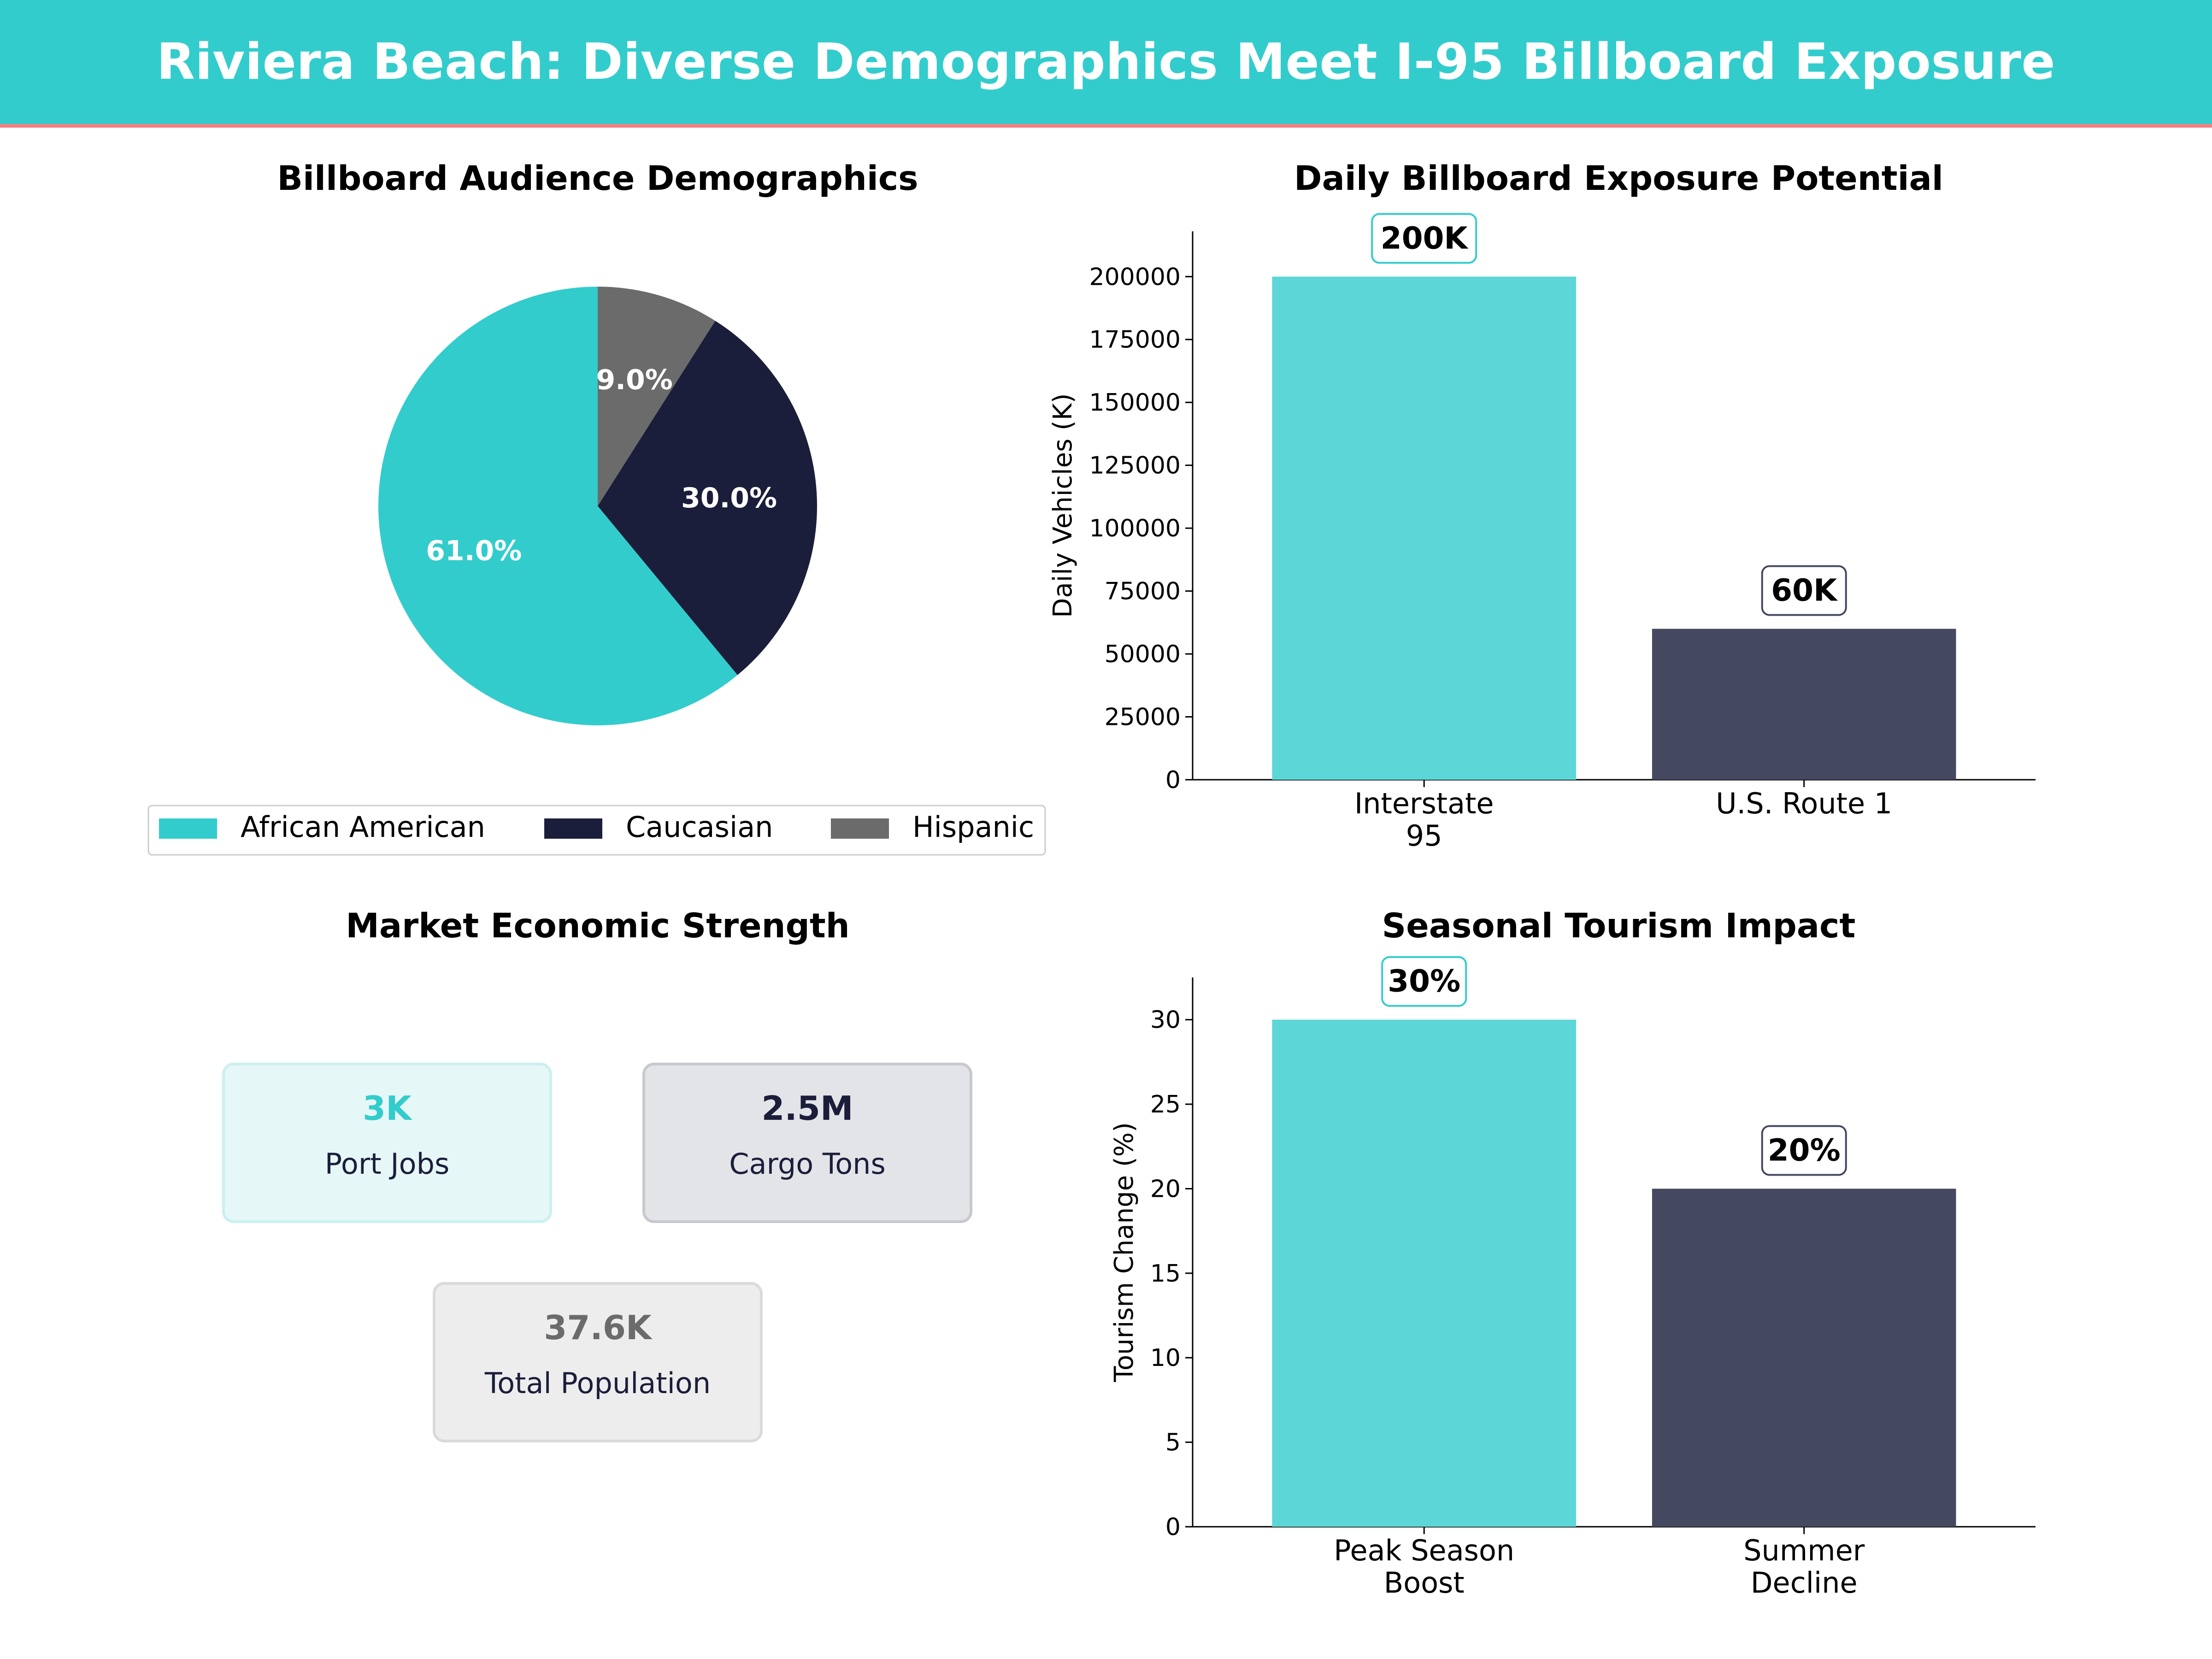 The image size is (2212, 1659). Describe the element at coordinates (1135, 403) in the screenshot. I see `exposure-y-tick-label: 150000` at that location.